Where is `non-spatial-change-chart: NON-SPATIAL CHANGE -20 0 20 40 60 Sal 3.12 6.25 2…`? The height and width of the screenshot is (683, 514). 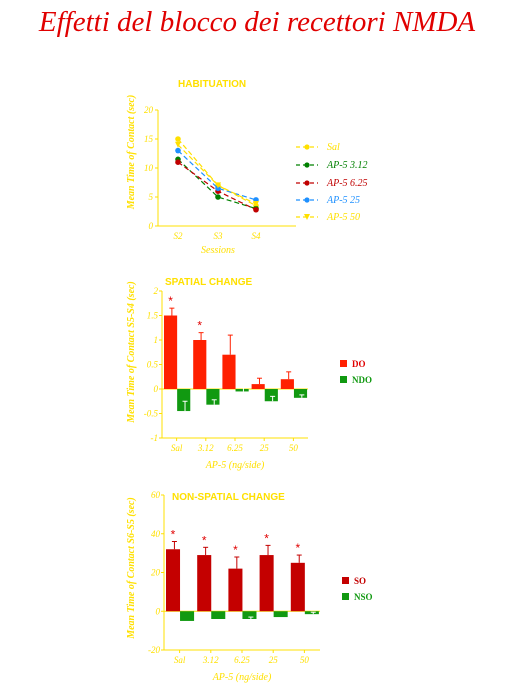
non-spatial-change-chart: NON-SPATIAL CHANGE -20 0 20 40 60 Sal 3.12 6.25 2… is located at coordinates (249, 586).